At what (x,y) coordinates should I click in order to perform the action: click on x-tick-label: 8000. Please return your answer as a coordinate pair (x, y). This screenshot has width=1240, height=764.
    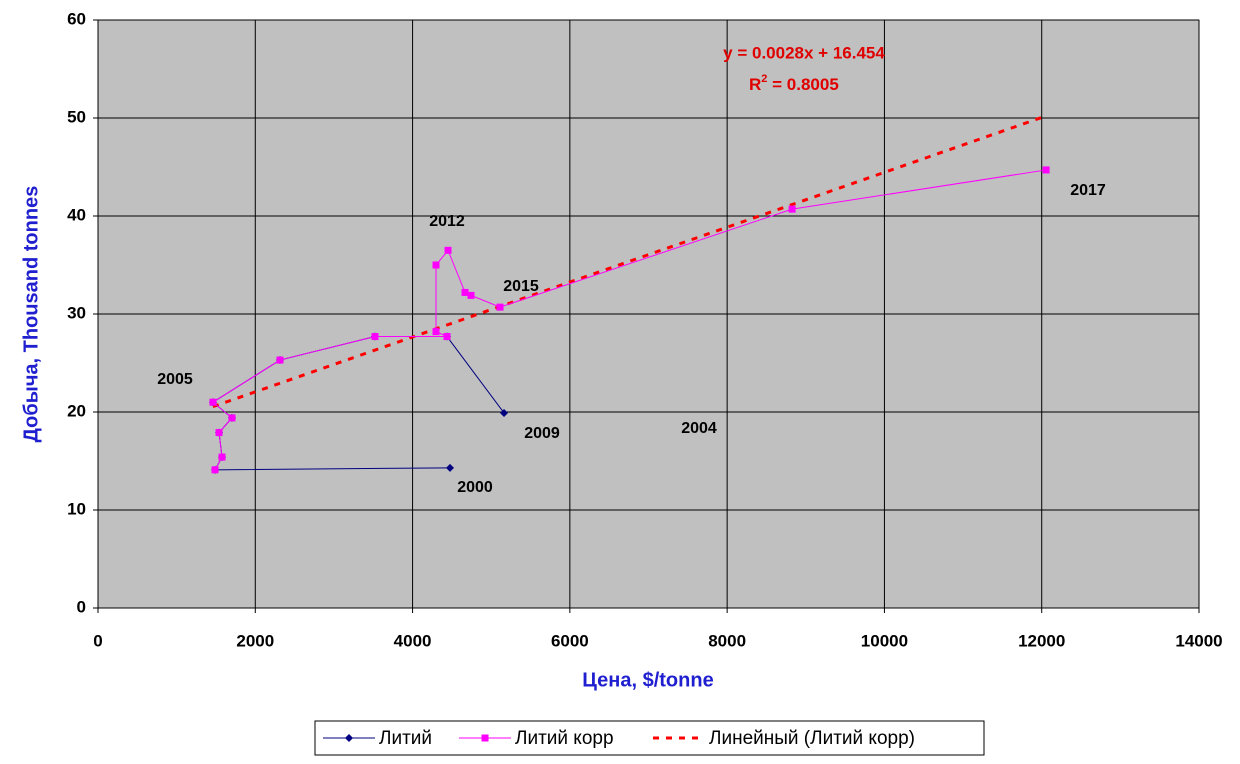
    Looking at the image, I should click on (727, 640).